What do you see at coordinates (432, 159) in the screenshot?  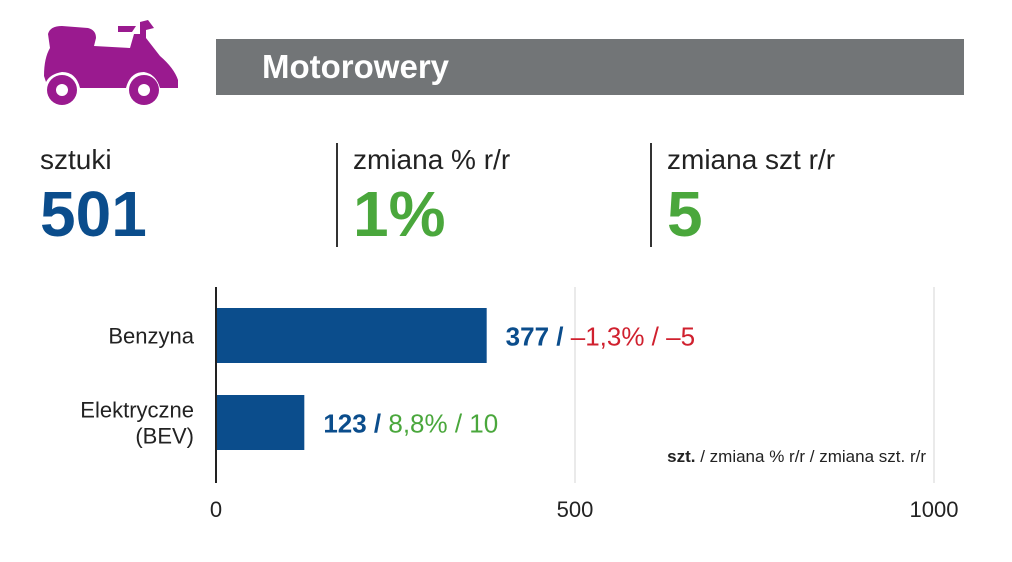 I see `stat-pct-change-label: zmiana % r/r` at bounding box center [432, 159].